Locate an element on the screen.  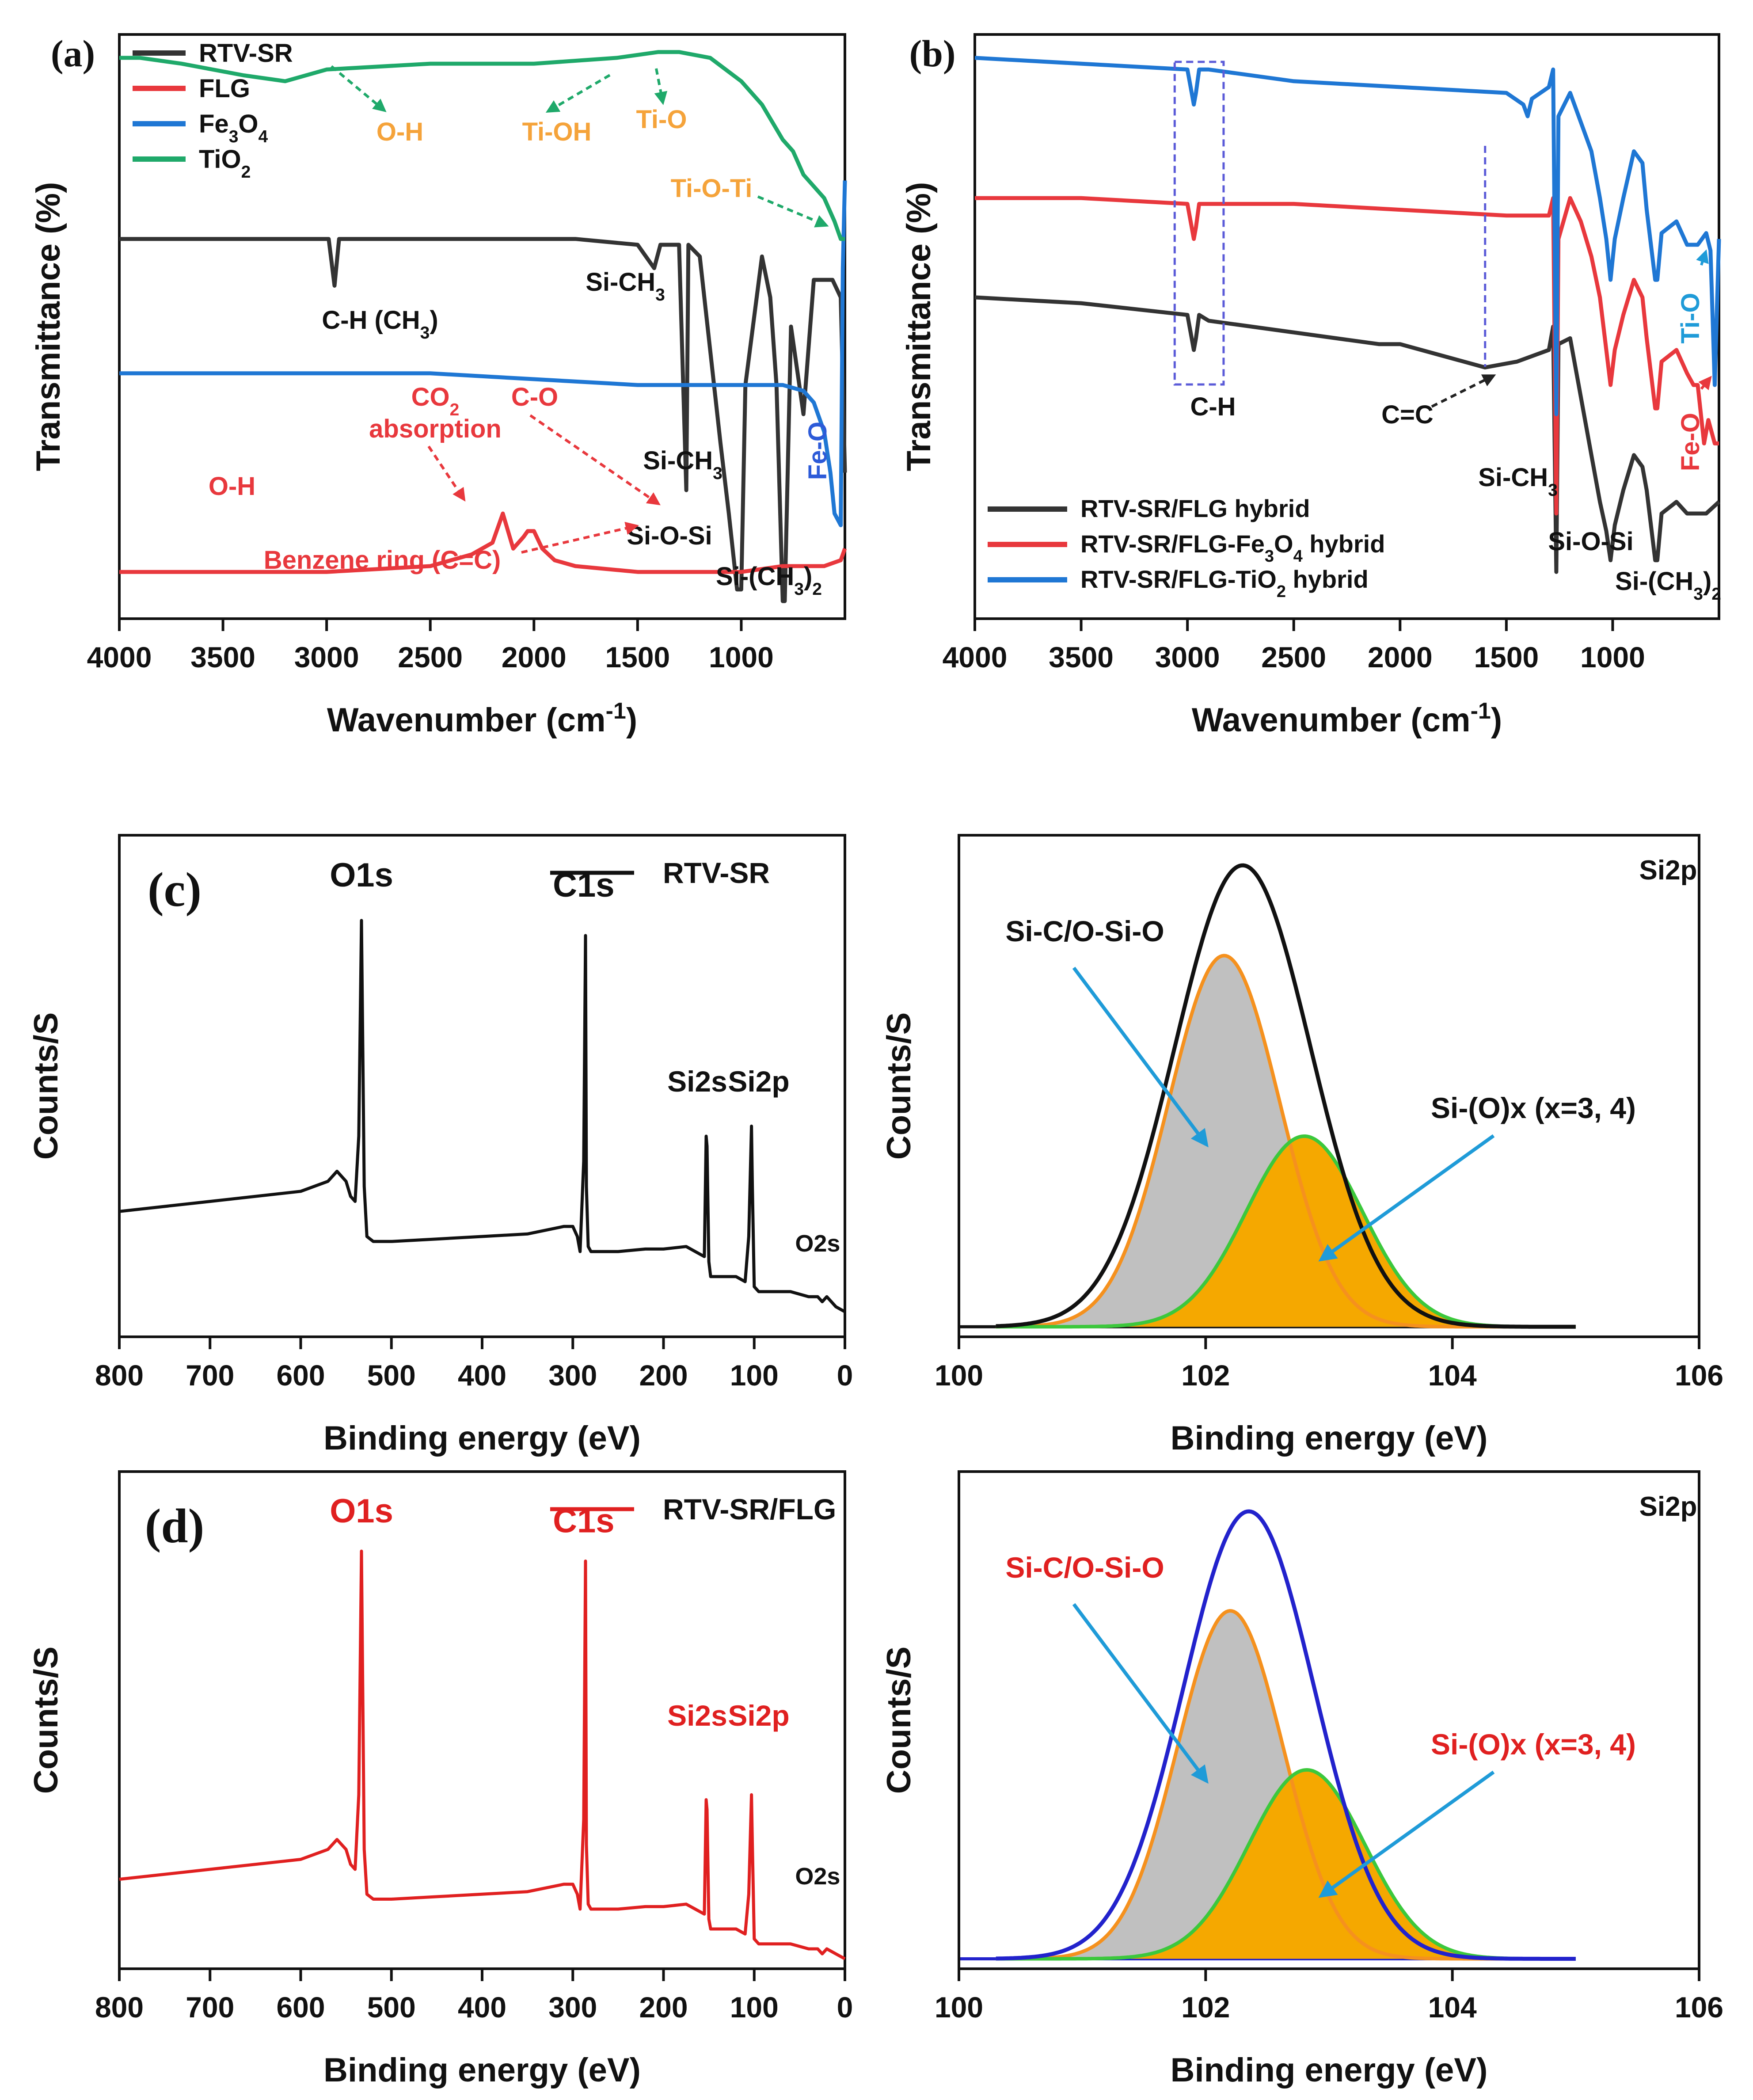
component-label-si-ox: Si-(O)x (x=3, 4) is located at coordinates (1533, 1108).